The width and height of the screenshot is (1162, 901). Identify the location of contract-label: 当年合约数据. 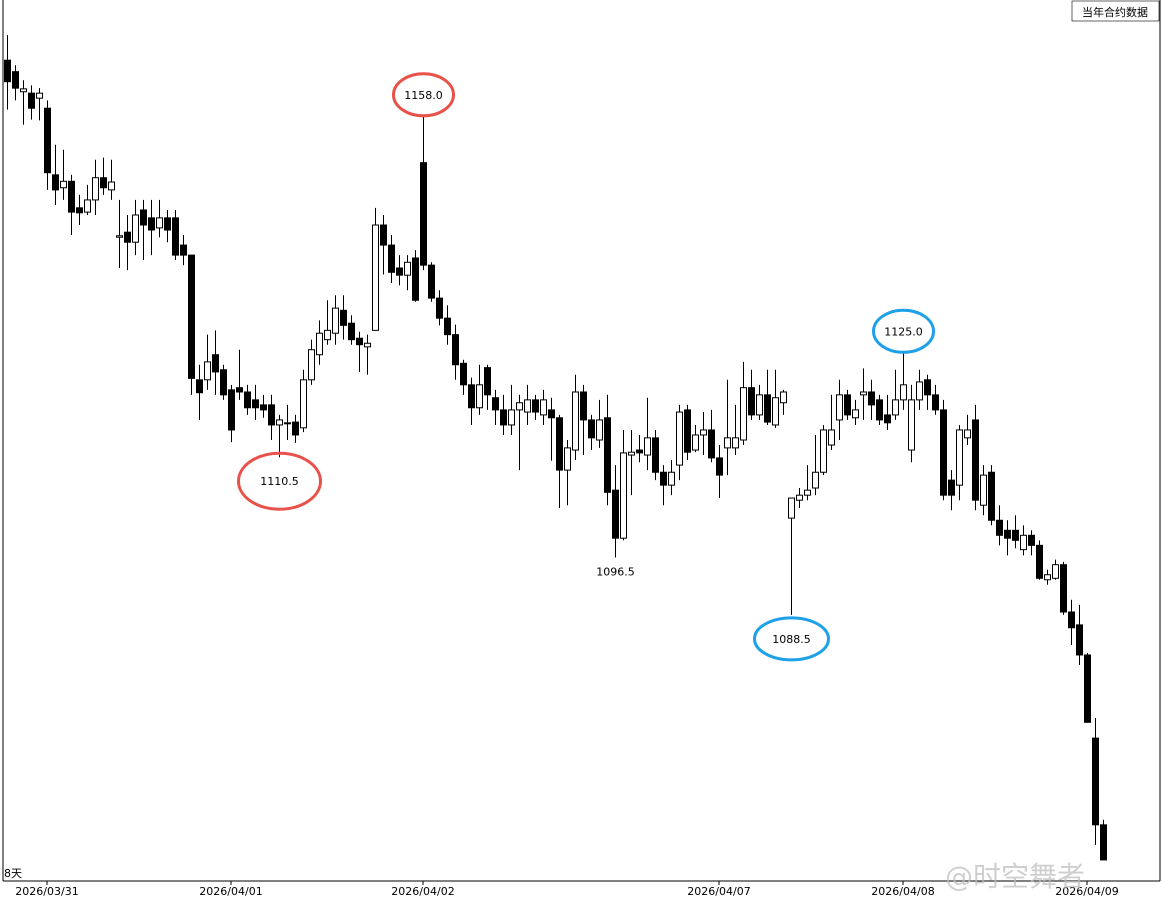
(1115, 12).